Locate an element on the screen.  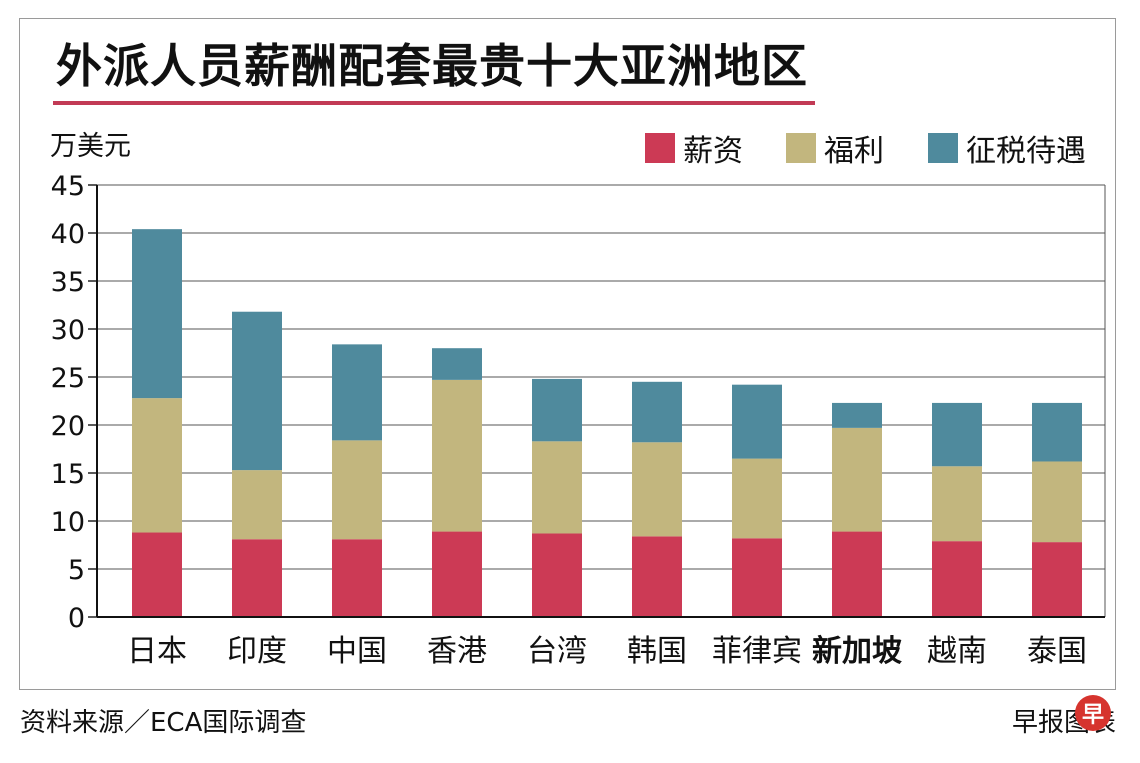
y-tick-label: 20 is located at coordinates (68, 426).